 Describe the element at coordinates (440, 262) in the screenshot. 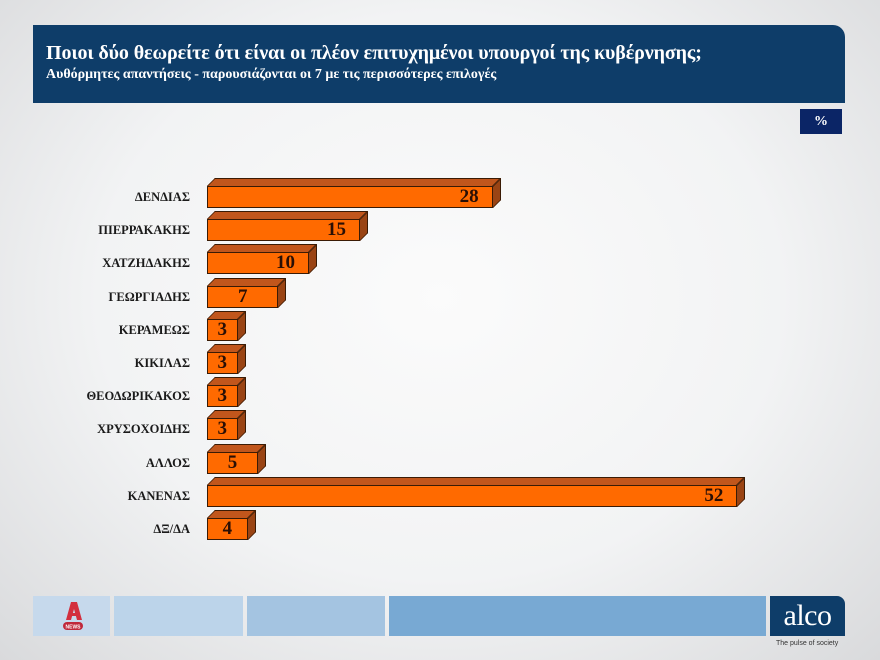

I see `chart-row: ΧΑΤΖΗΔΑΚΗΣ 10` at that location.